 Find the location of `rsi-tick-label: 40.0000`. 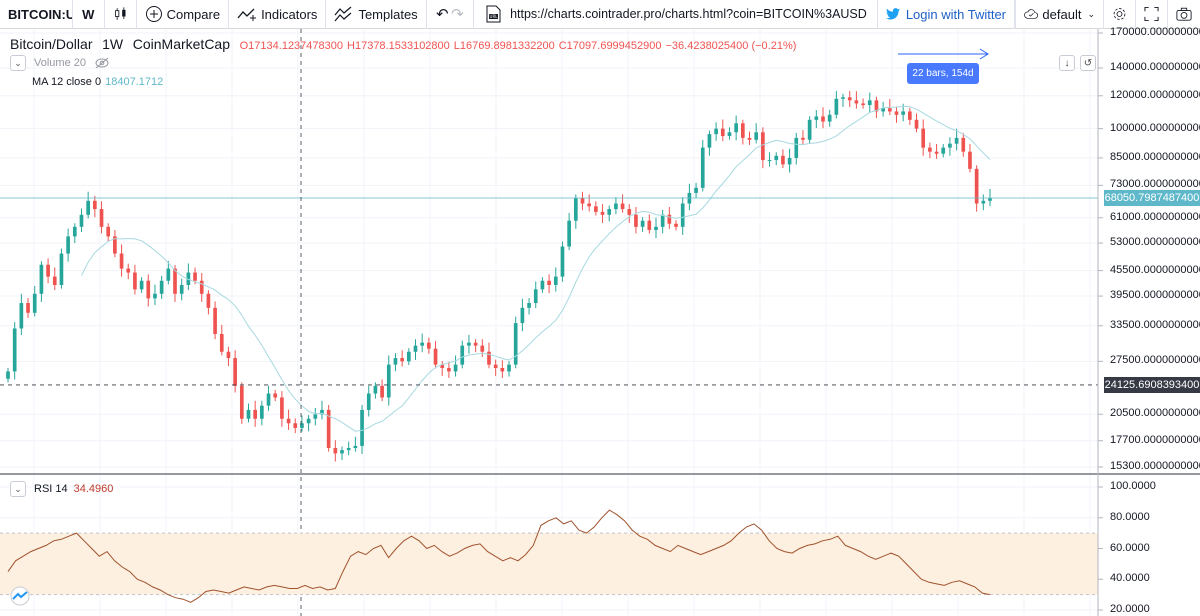

rsi-tick-label: 40.0000 is located at coordinates (1130, 578).